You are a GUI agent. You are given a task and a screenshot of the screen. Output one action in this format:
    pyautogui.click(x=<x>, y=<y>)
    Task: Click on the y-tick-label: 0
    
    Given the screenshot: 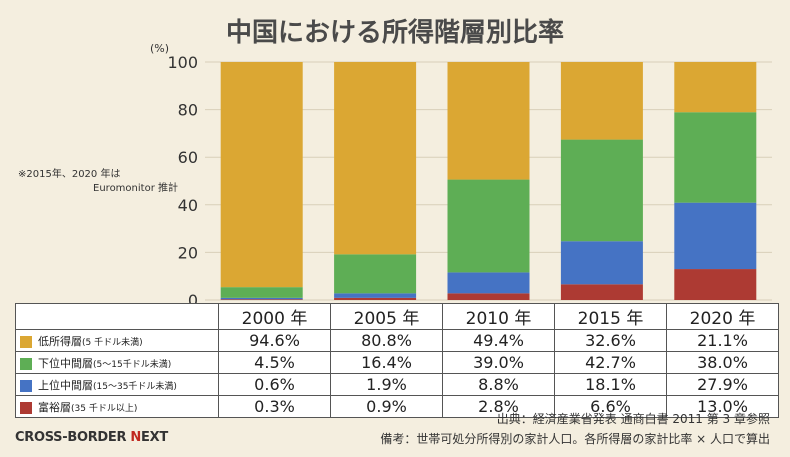 What is the action you would take?
    pyautogui.click(x=193, y=300)
    